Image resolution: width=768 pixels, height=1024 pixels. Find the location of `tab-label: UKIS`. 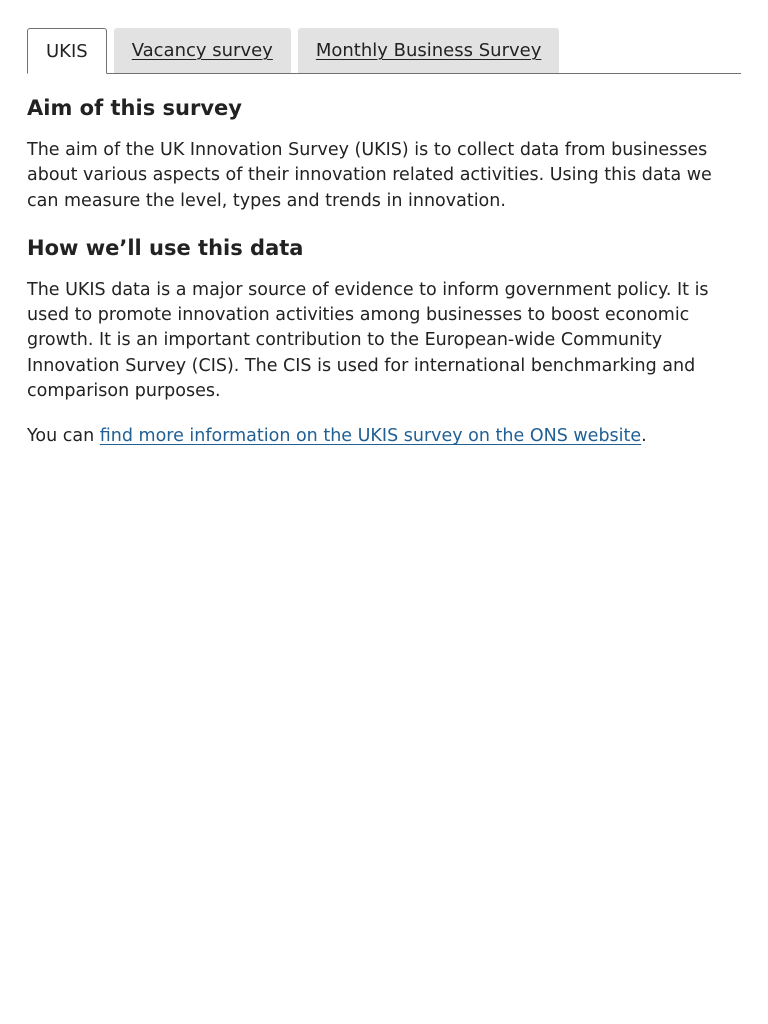

tab-label: UKIS is located at coordinates (67, 51).